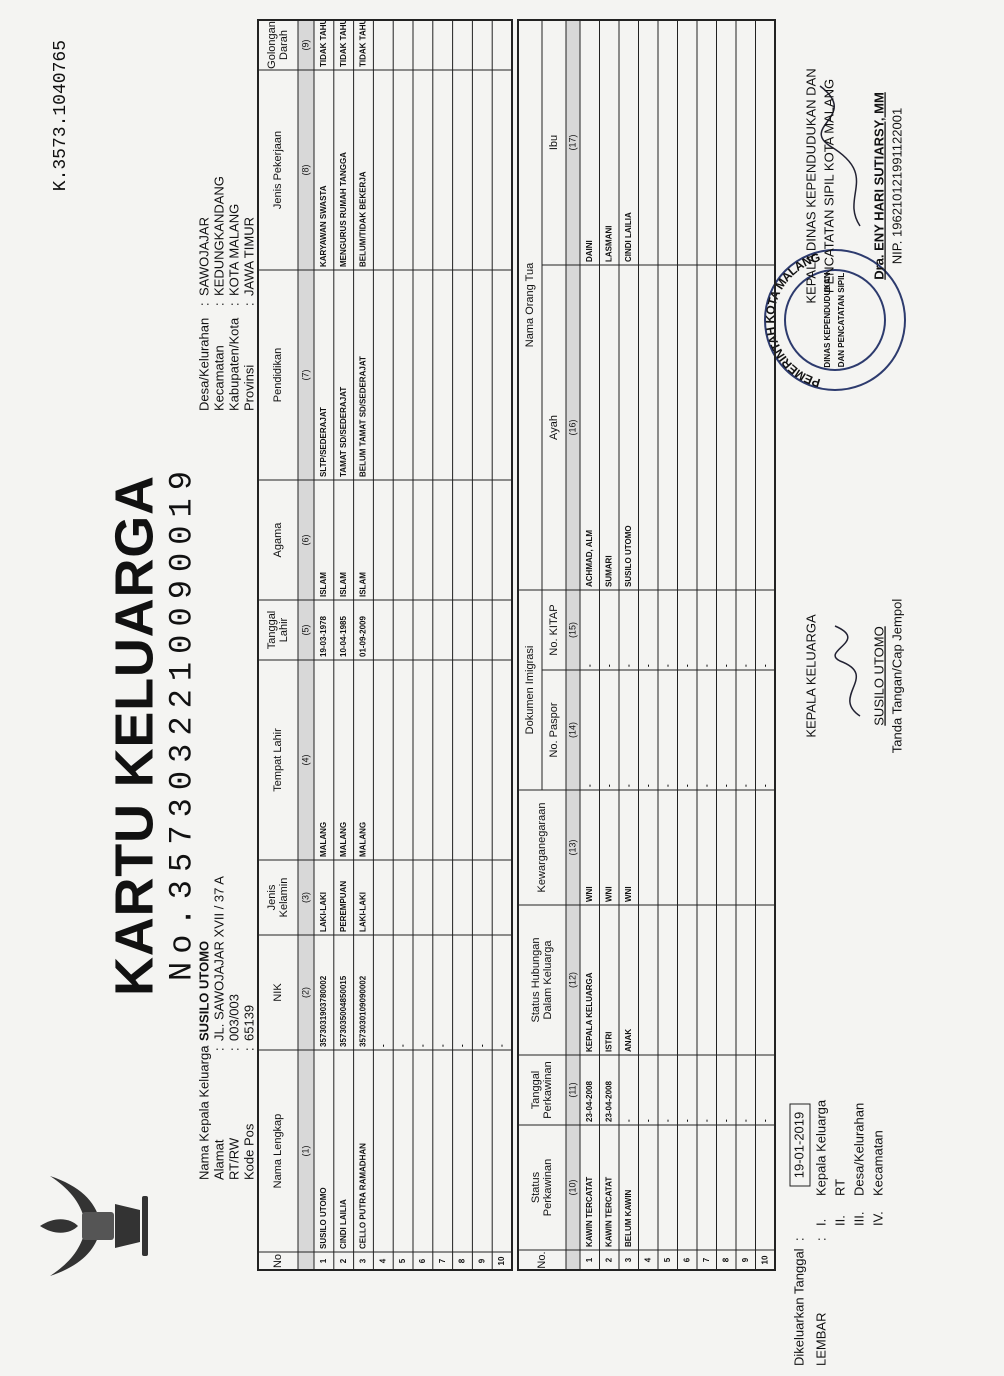 This screenshot has width=1004, height=1376. What do you see at coordinates (820, 1222) in the screenshot?
I see `sheet-roman: I.` at bounding box center [820, 1222].